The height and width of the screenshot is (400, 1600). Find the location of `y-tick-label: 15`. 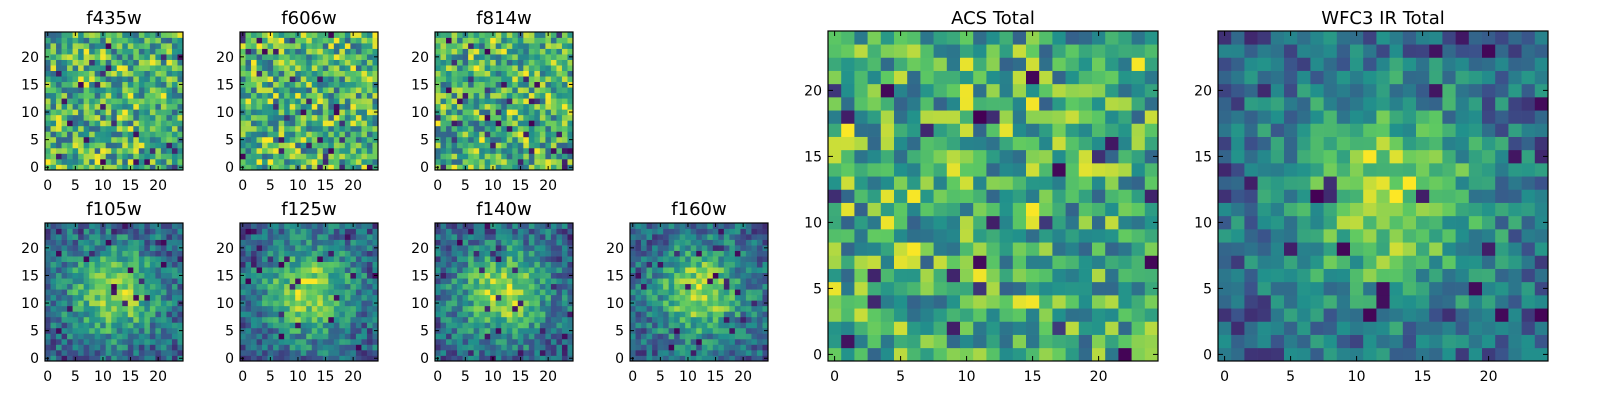

y-tick-label: 15 is located at coordinates (30, 85).